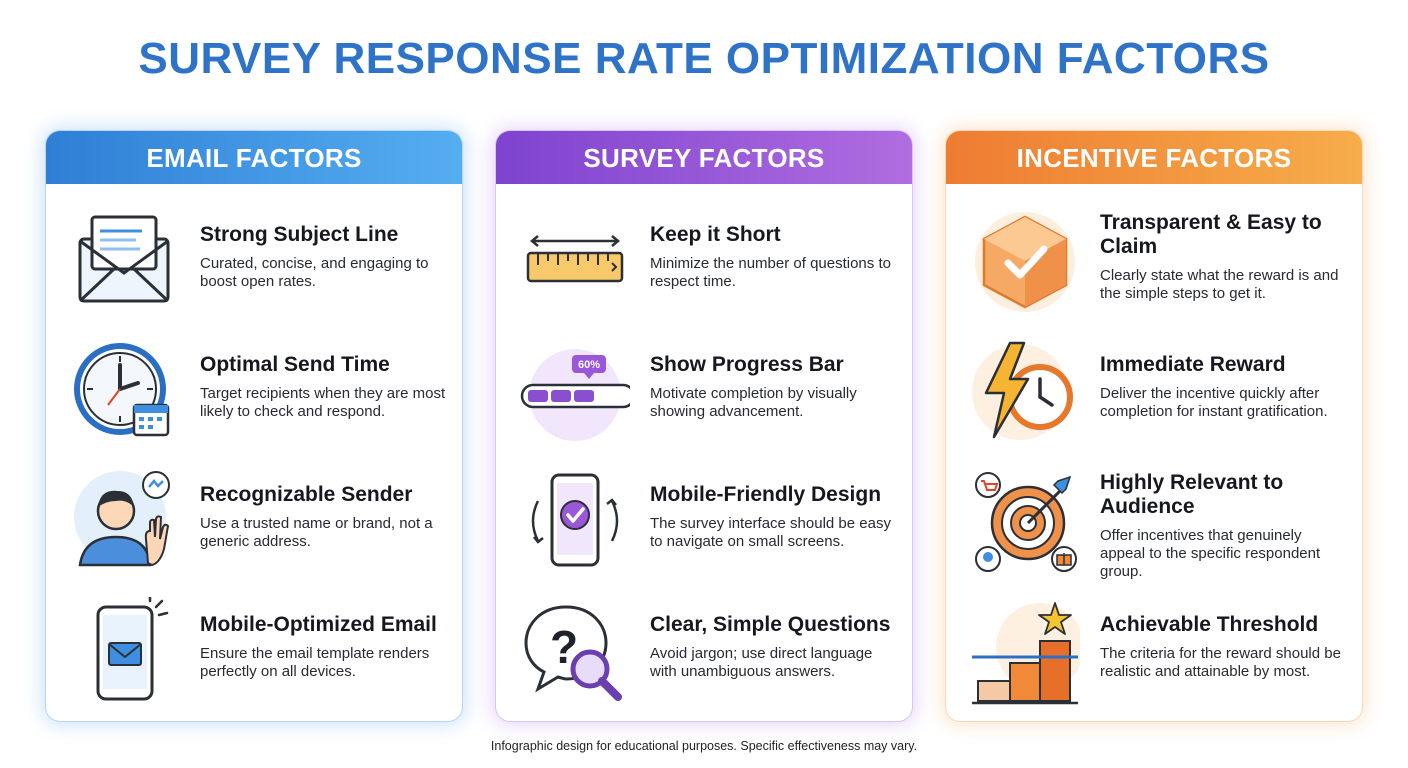 This screenshot has width=1408, height=768. What do you see at coordinates (575, 262) in the screenshot?
I see `ruler-icon` at bounding box center [575, 262].